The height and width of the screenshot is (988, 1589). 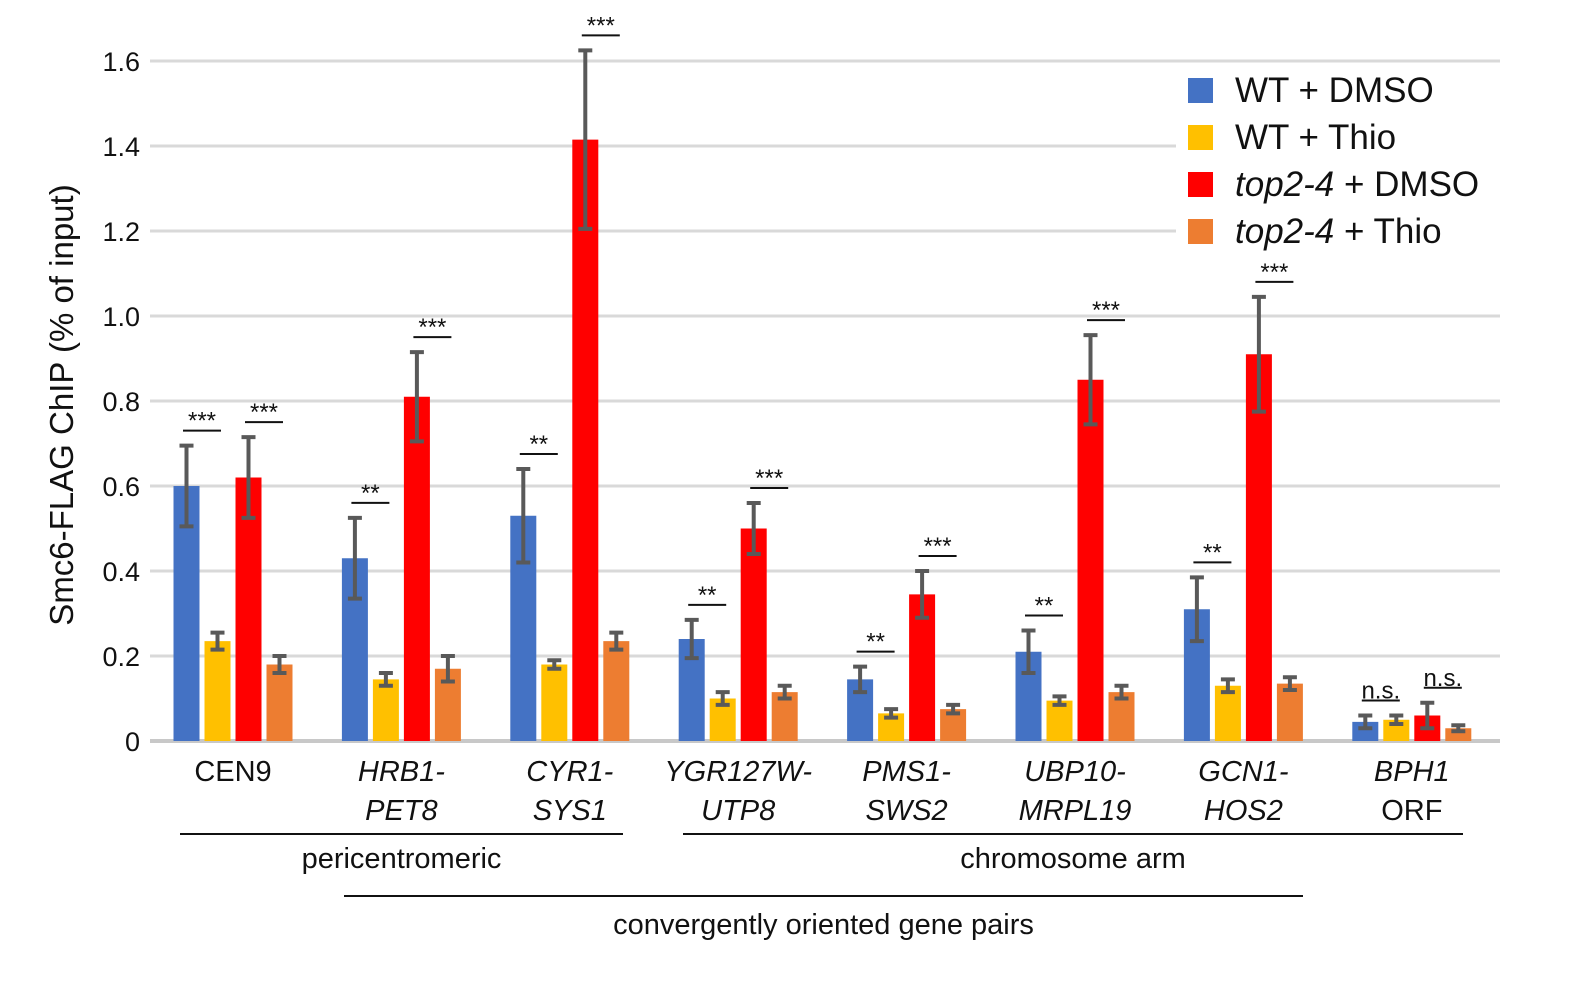 What do you see at coordinates (1243, 772) in the screenshot?
I see `category-label: GCN1-` at bounding box center [1243, 772].